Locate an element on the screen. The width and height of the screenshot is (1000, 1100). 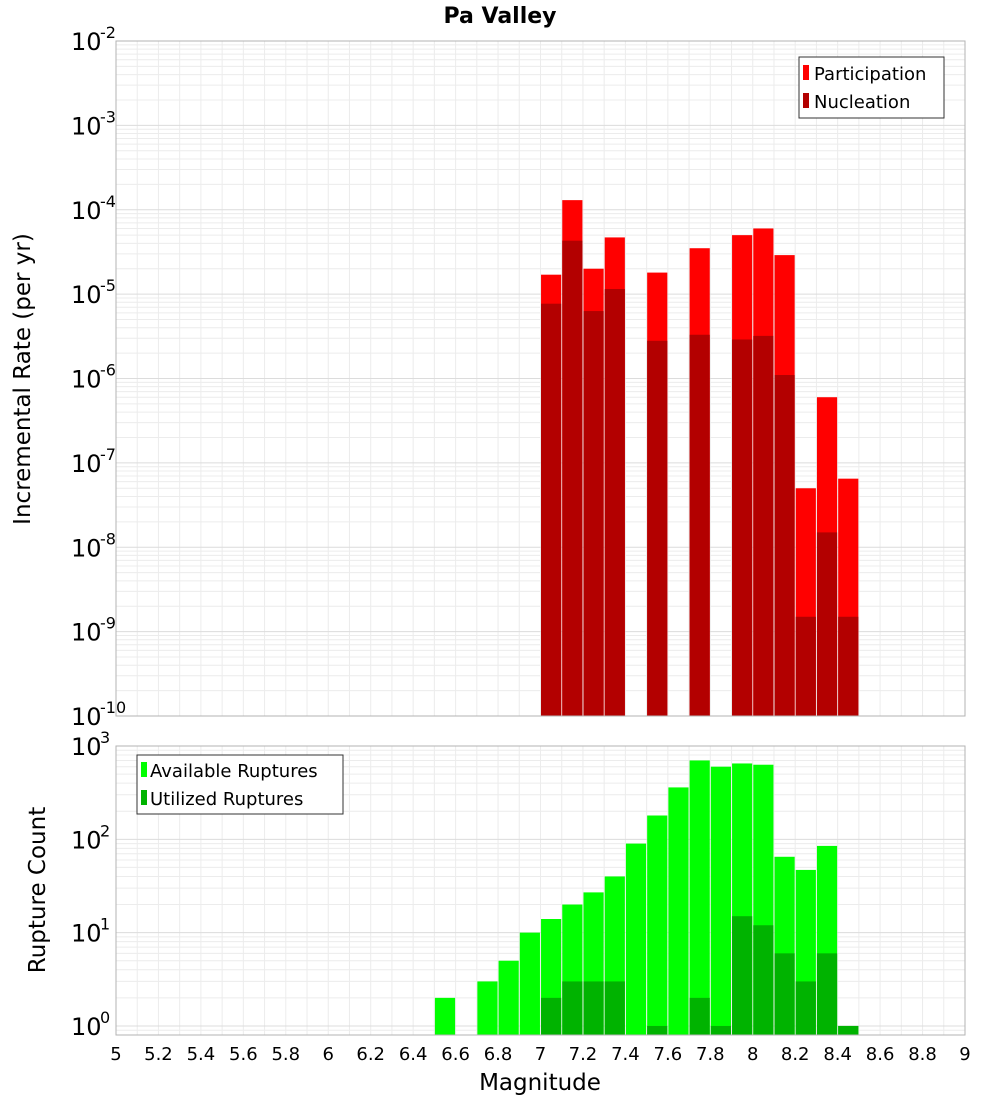
top-y-axis-label: Incremental Rate (per yr) is located at coordinates (23, 379).